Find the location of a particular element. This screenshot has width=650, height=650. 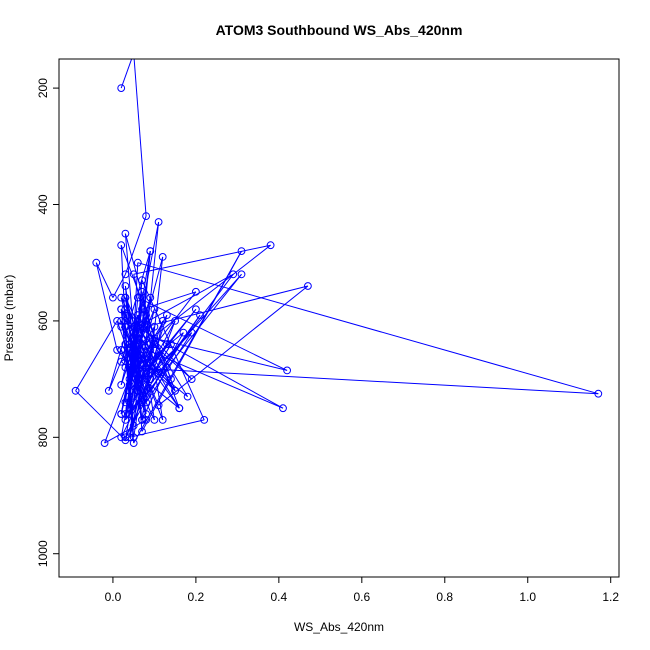

y-tick-label: 200 is located at coordinates (43, 88).